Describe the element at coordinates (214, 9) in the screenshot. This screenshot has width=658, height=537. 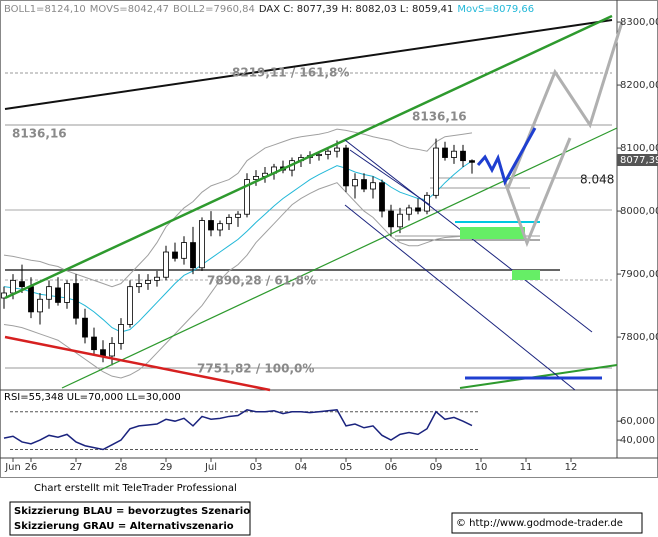
I see `header-item: BOLL2=7960,84` at that location.